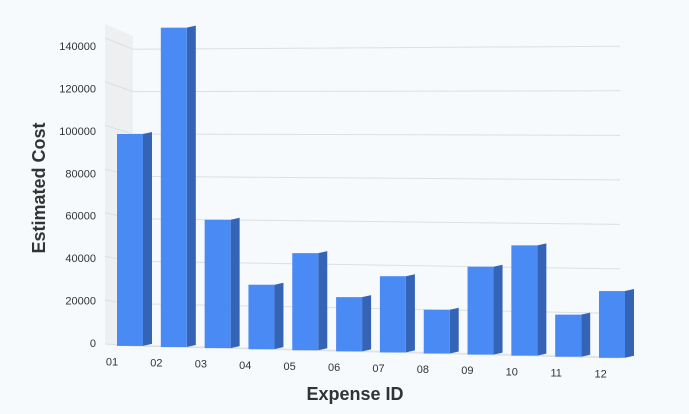 The width and height of the screenshot is (689, 414). I want to click on x-tick-label: 12, so click(600, 374).